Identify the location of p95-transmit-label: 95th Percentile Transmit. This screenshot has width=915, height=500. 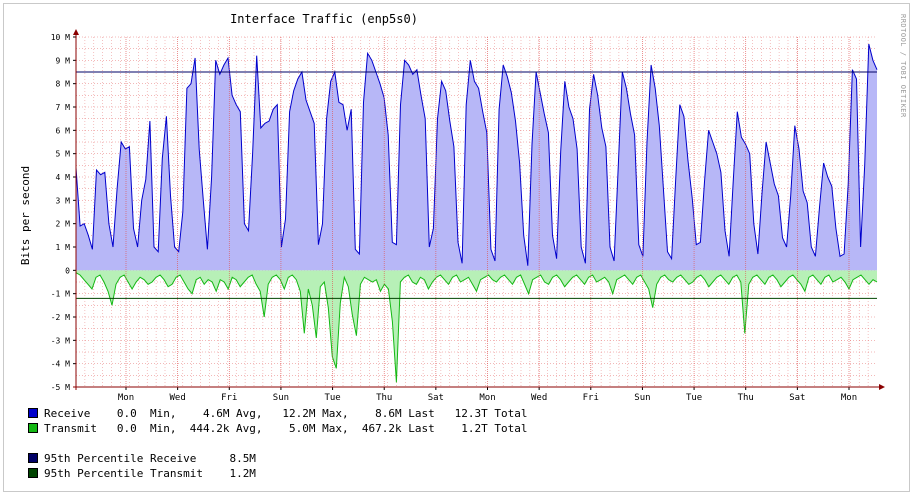
(123, 473).